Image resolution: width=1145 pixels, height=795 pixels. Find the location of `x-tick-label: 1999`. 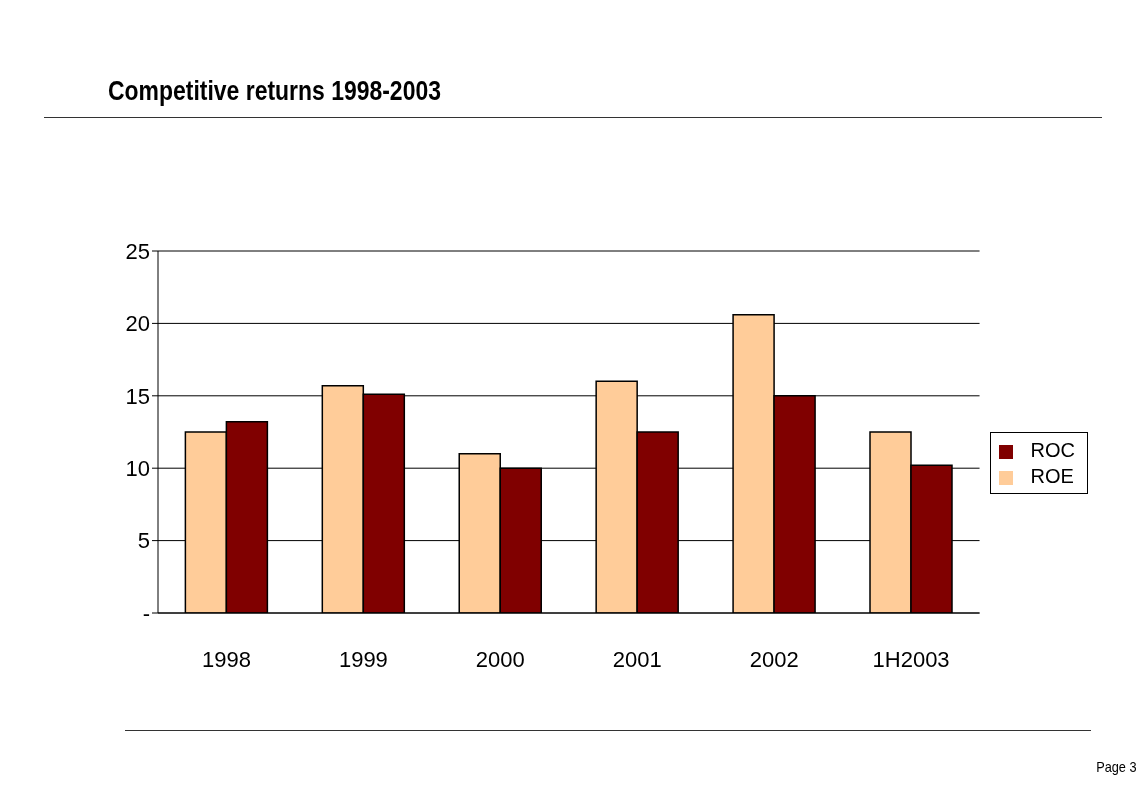

x-tick-label: 1999 is located at coordinates (363, 659).